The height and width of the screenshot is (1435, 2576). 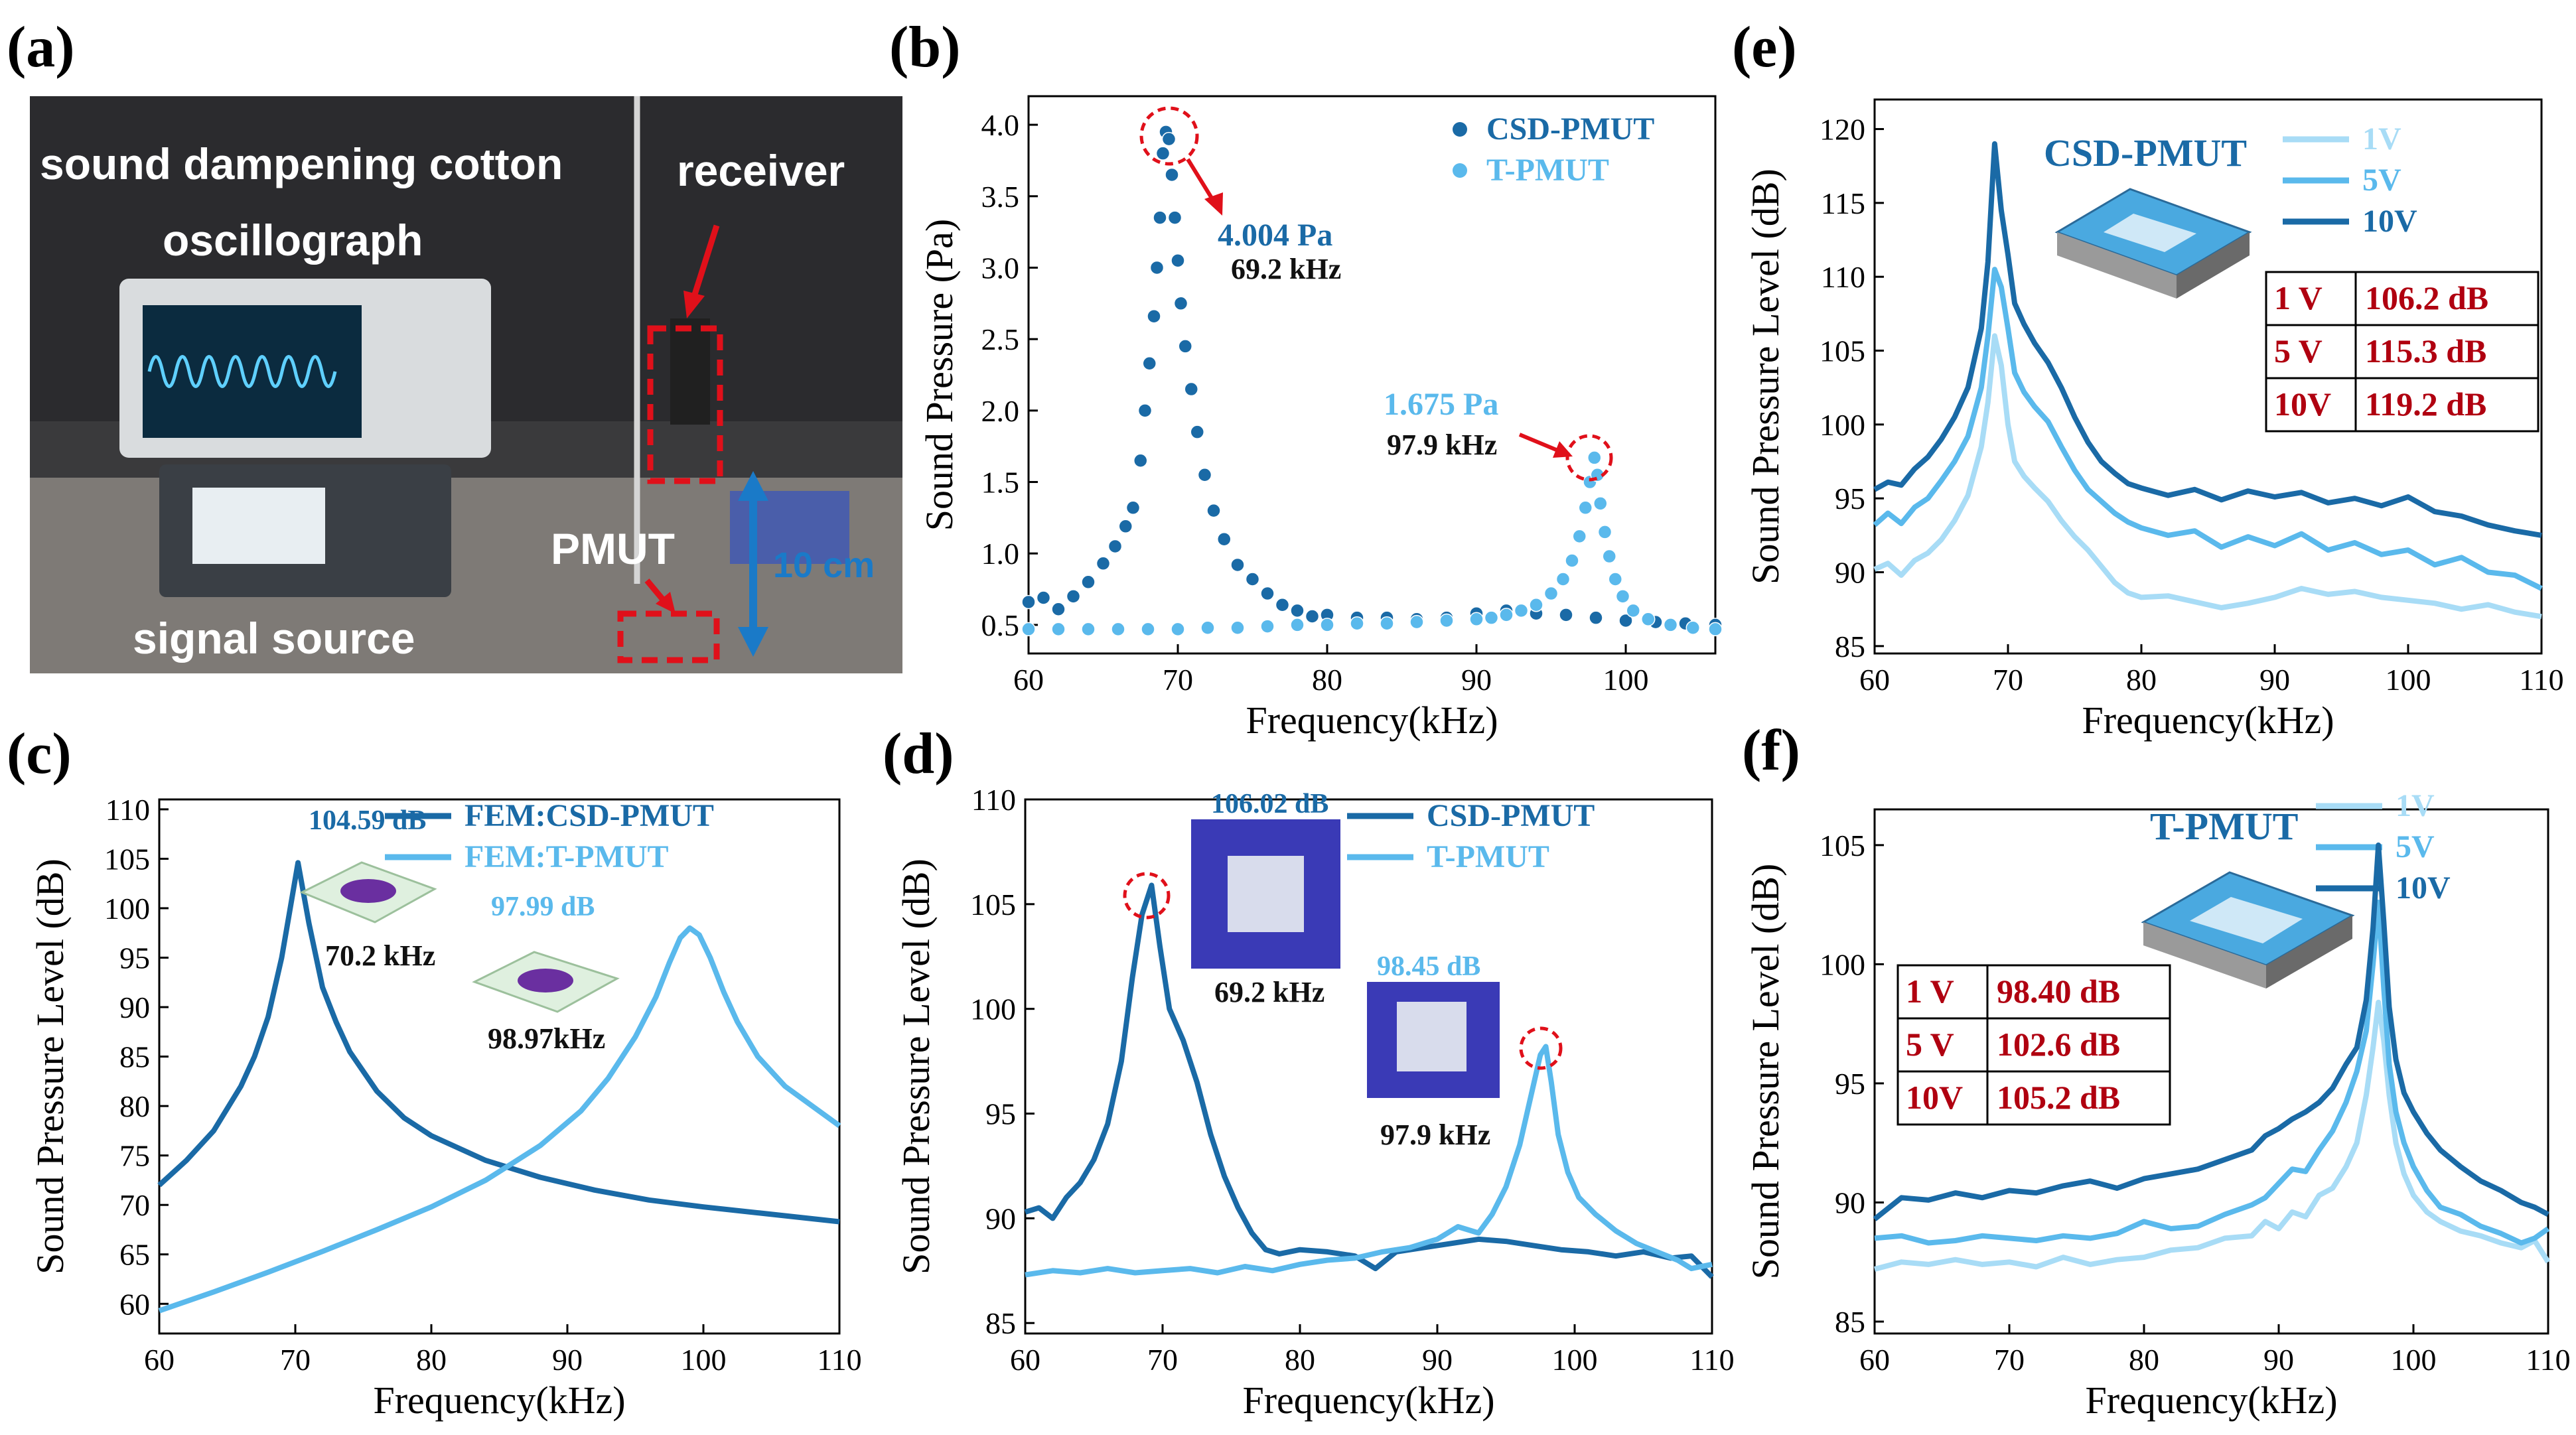 I want to click on annotations-d: 106.02 dB 69.2 kHz 98.45 dB 97.9 kHz, so click(x=1343, y=970).